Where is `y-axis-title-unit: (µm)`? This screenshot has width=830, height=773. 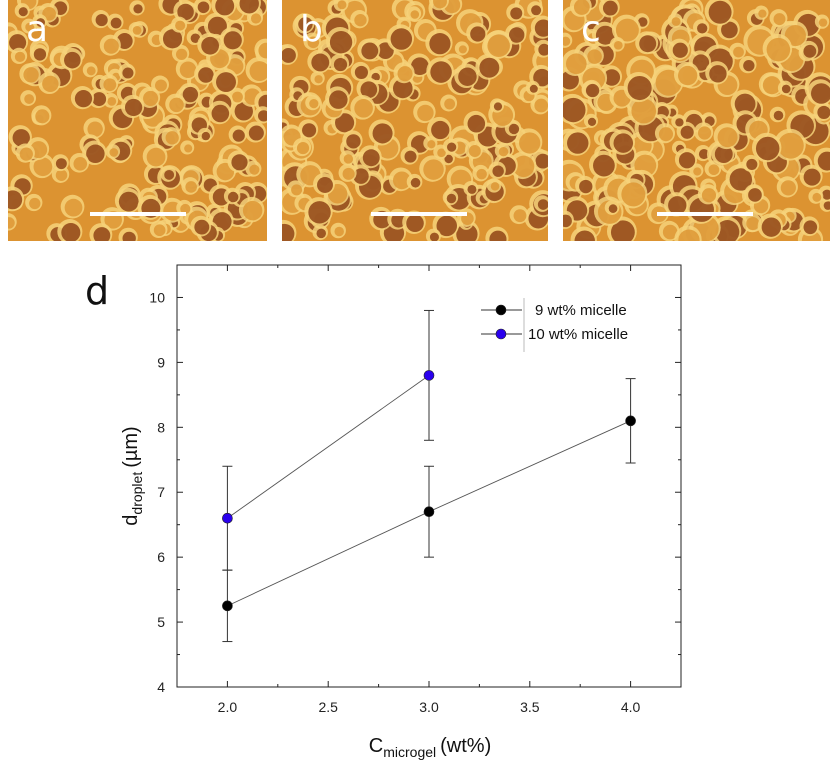 y-axis-title-unit: (µm) is located at coordinates (131, 447).